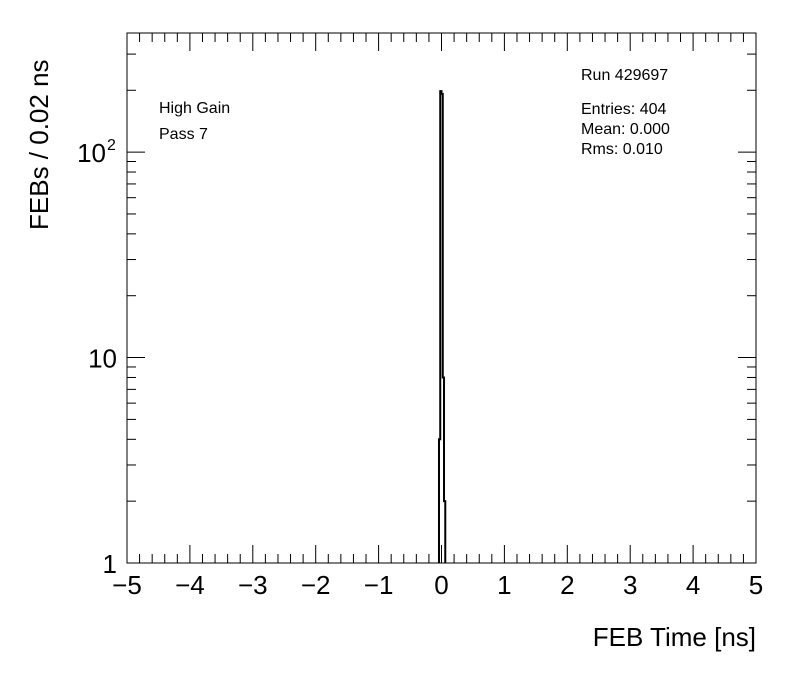 This screenshot has width=796, height=677. What do you see at coordinates (127, 585) in the screenshot?
I see `x-tick-label: −5` at bounding box center [127, 585].